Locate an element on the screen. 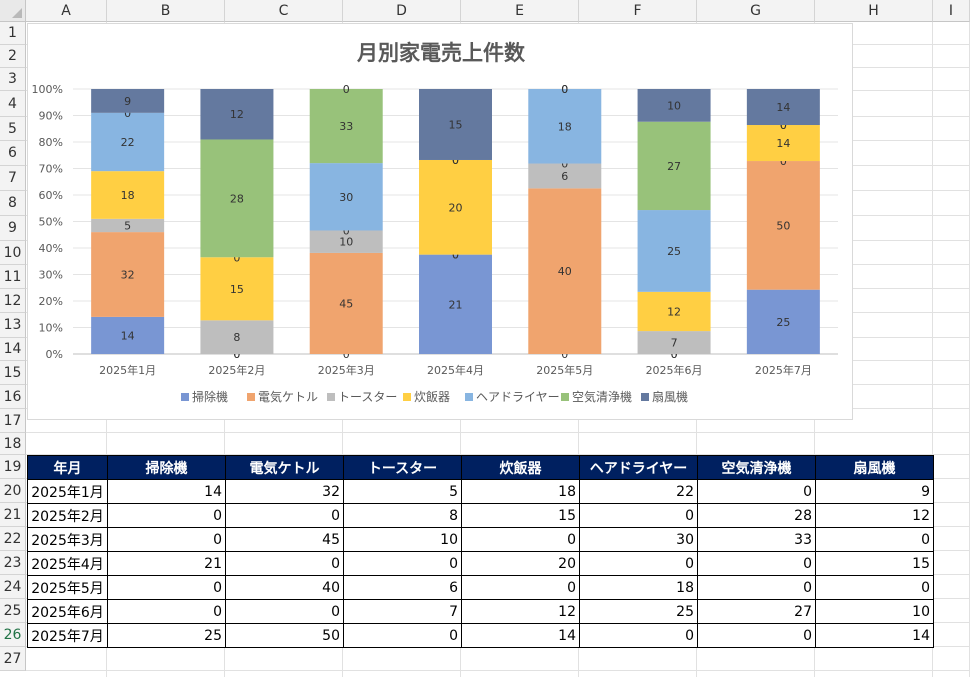 The width and height of the screenshot is (970, 677). table-value-cell: 27 is located at coordinates (756, 611).